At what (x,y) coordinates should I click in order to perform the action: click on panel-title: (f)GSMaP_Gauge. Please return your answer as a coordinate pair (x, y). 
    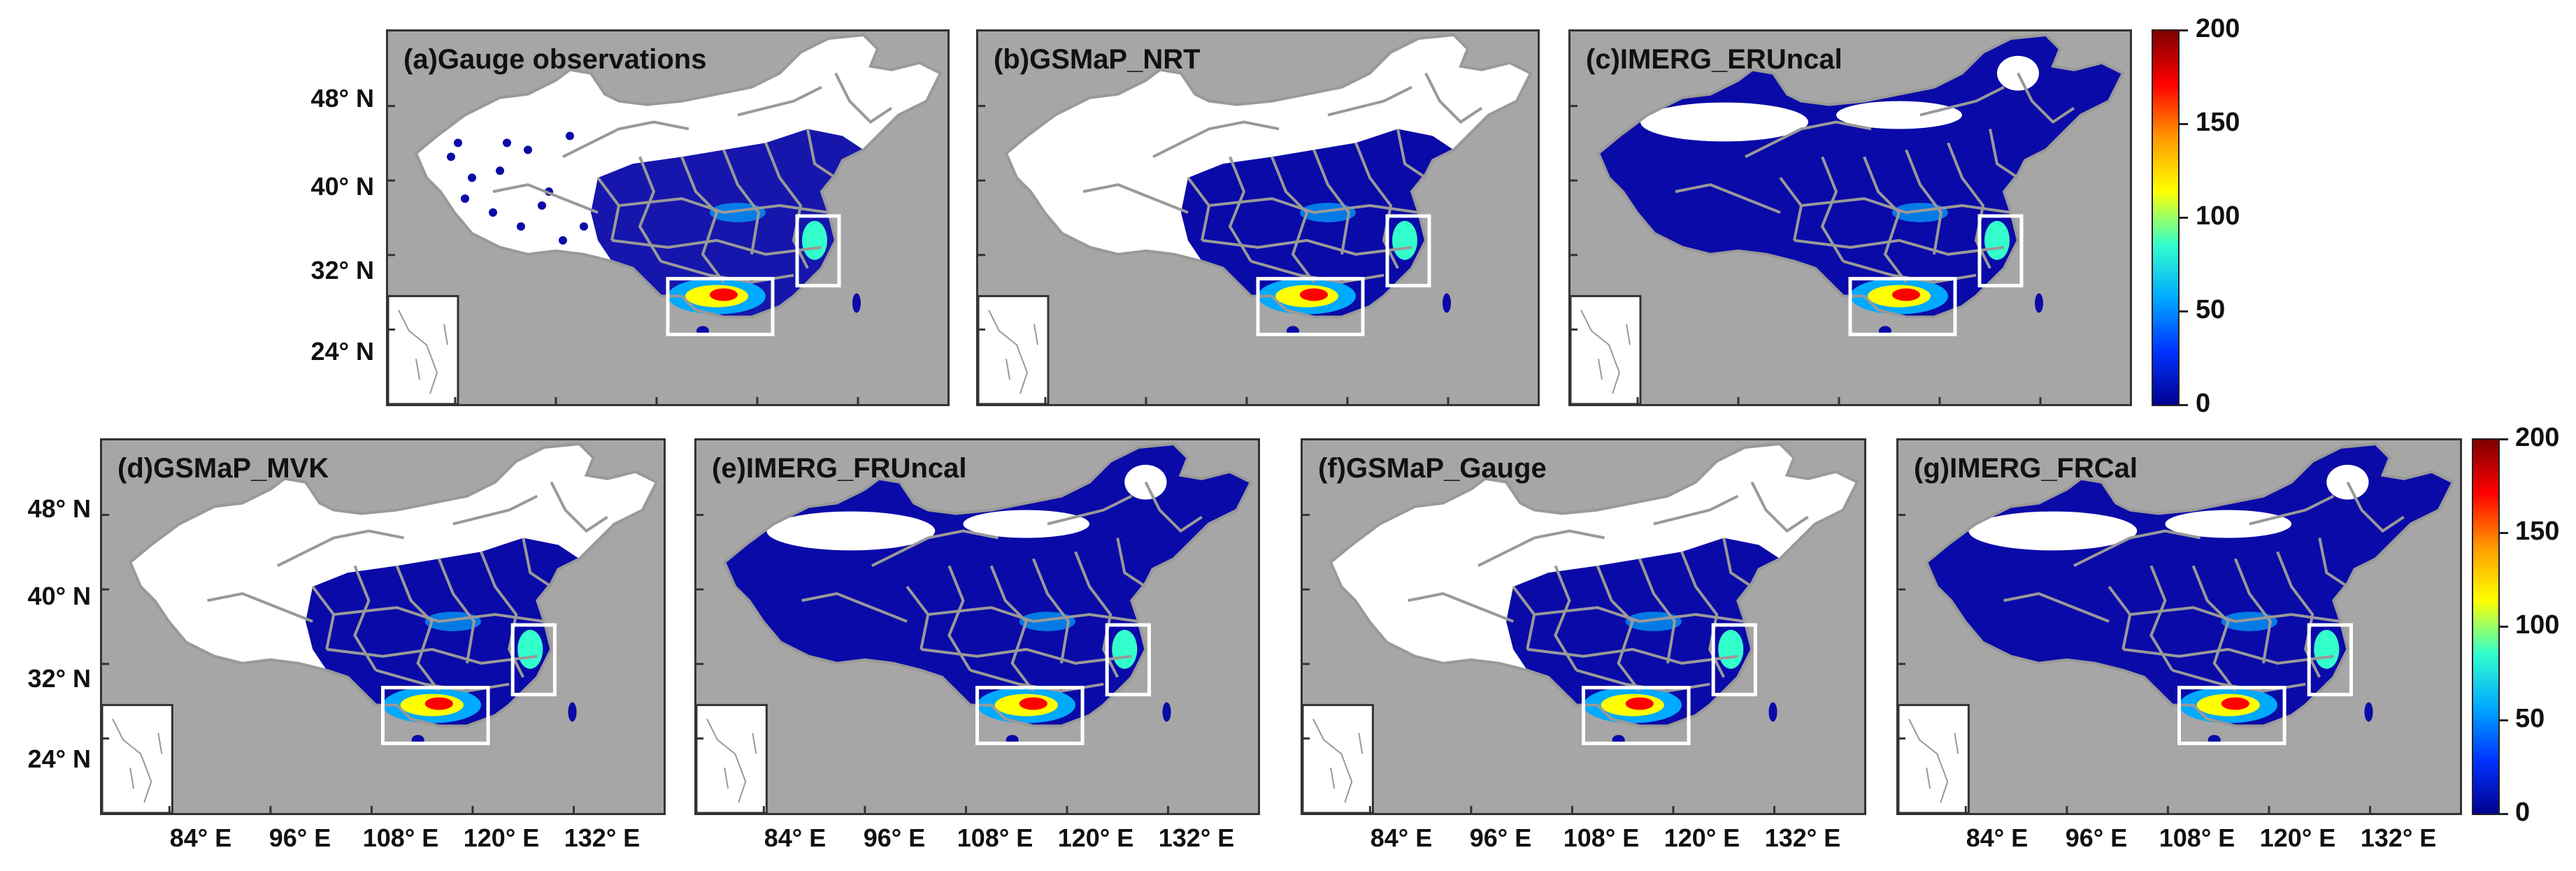
    Looking at the image, I should click on (1432, 468).